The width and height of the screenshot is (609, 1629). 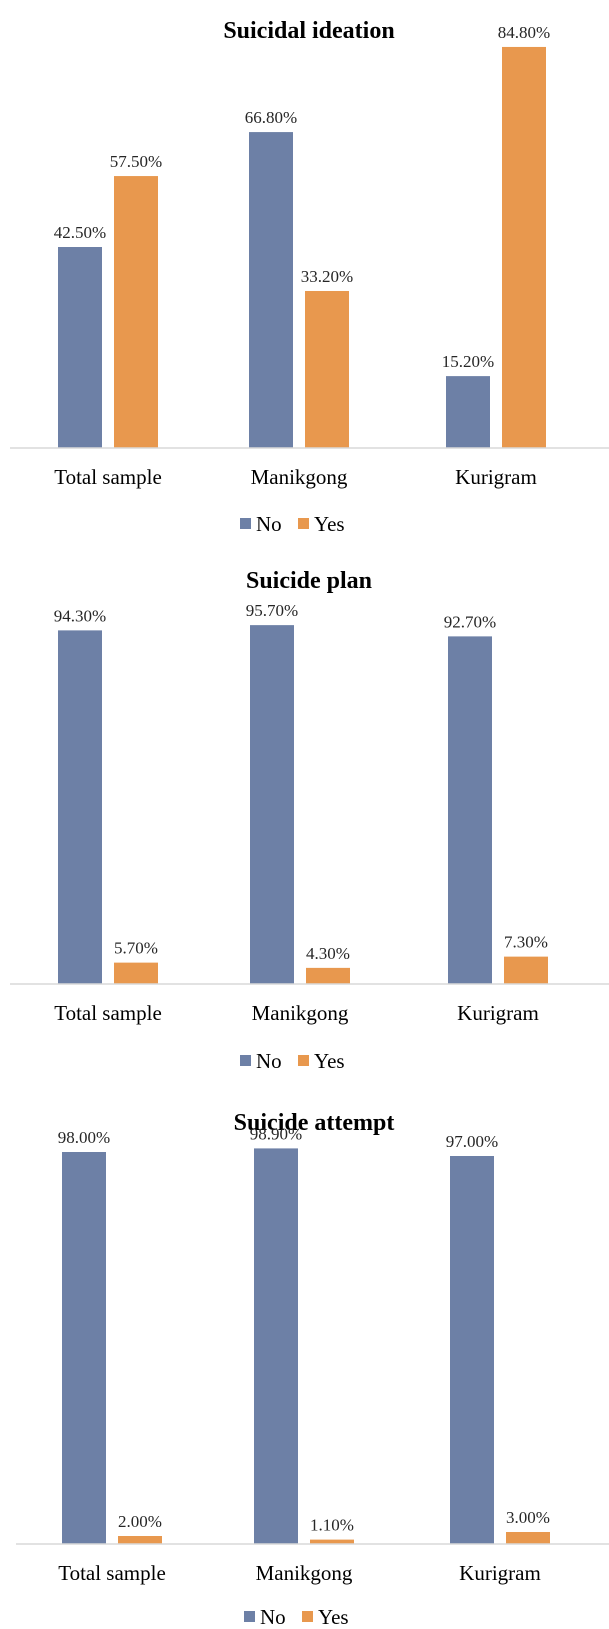 I want to click on data-label: 3.00%, so click(x=528, y=1517).